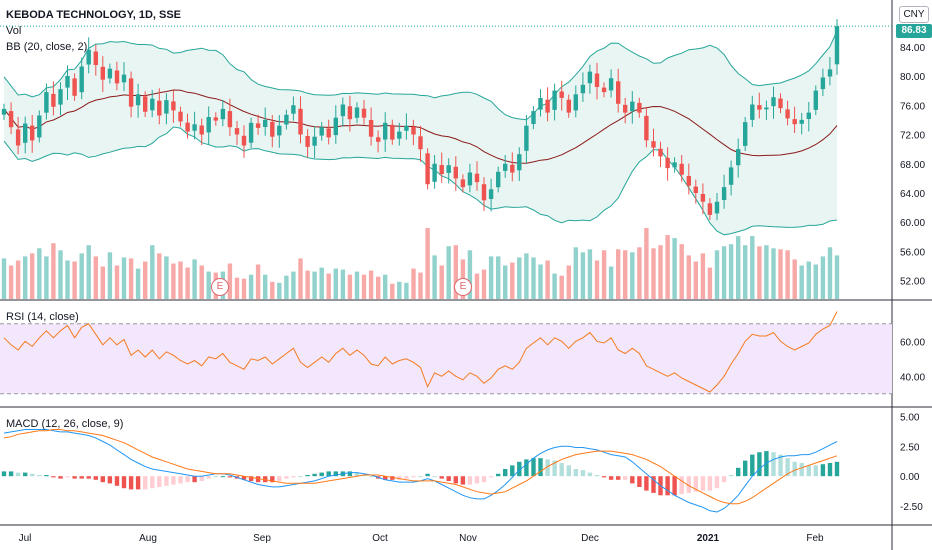 The width and height of the screenshot is (932, 550). I want to click on bollinger-bands-label: BB (20, close, 2), so click(47, 47).